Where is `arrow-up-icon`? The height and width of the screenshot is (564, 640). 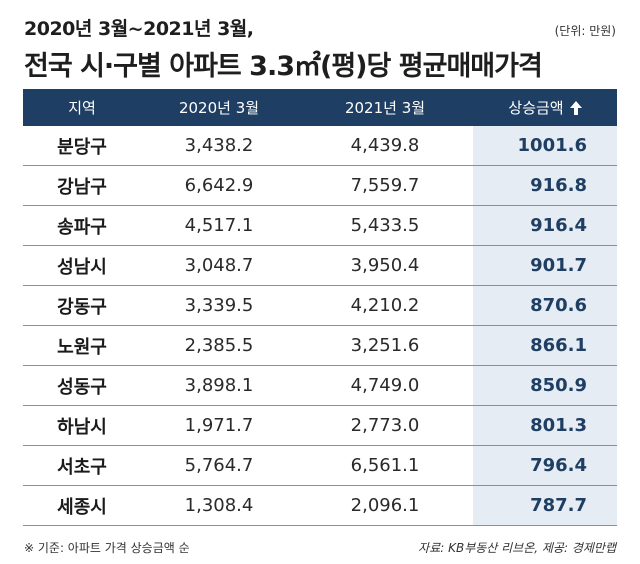 arrow-up-icon is located at coordinates (575, 107).